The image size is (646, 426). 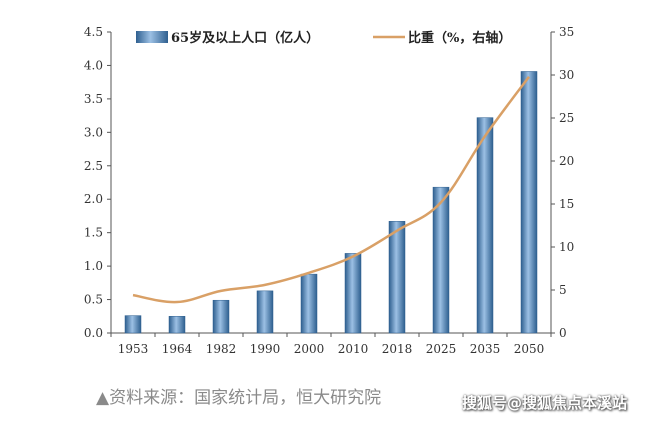 I want to click on y-right-tick-label: 0, so click(x=563, y=333).